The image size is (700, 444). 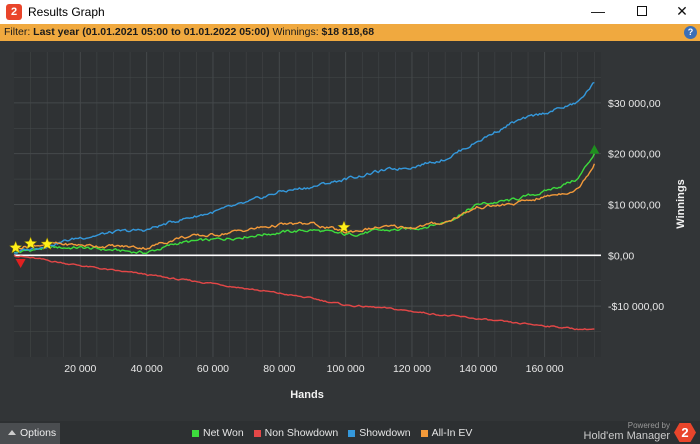 What do you see at coordinates (634, 104) in the screenshot?
I see `y-tick-label: $30 000,00` at bounding box center [634, 104].